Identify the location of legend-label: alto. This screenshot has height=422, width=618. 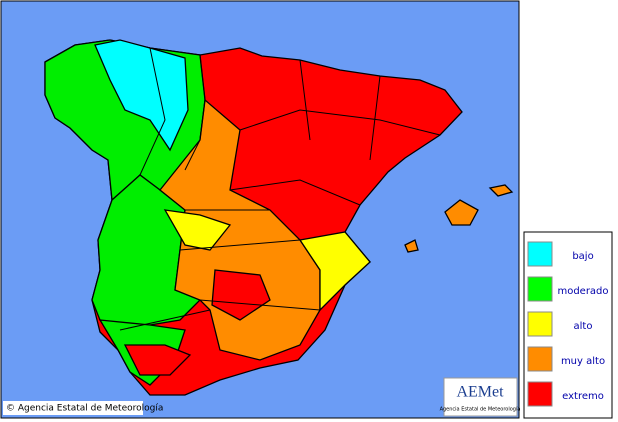
(583, 326).